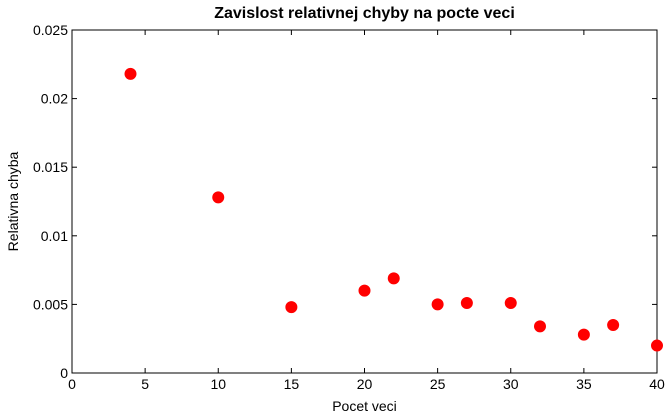 The width and height of the screenshot is (667, 416). What do you see at coordinates (292, 384) in the screenshot?
I see `x-tick-label: 15` at bounding box center [292, 384].